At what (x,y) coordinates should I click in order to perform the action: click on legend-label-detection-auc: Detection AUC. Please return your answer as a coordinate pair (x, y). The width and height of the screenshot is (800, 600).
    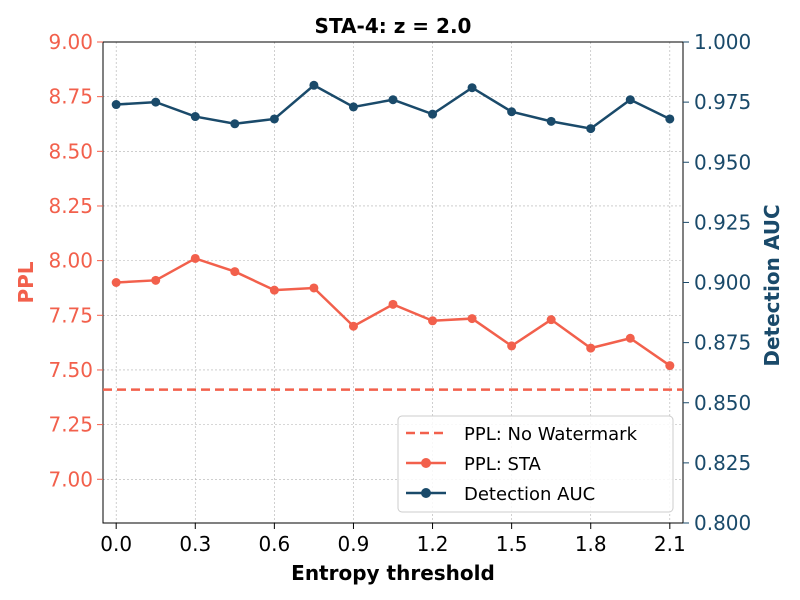
    Looking at the image, I should click on (529, 494).